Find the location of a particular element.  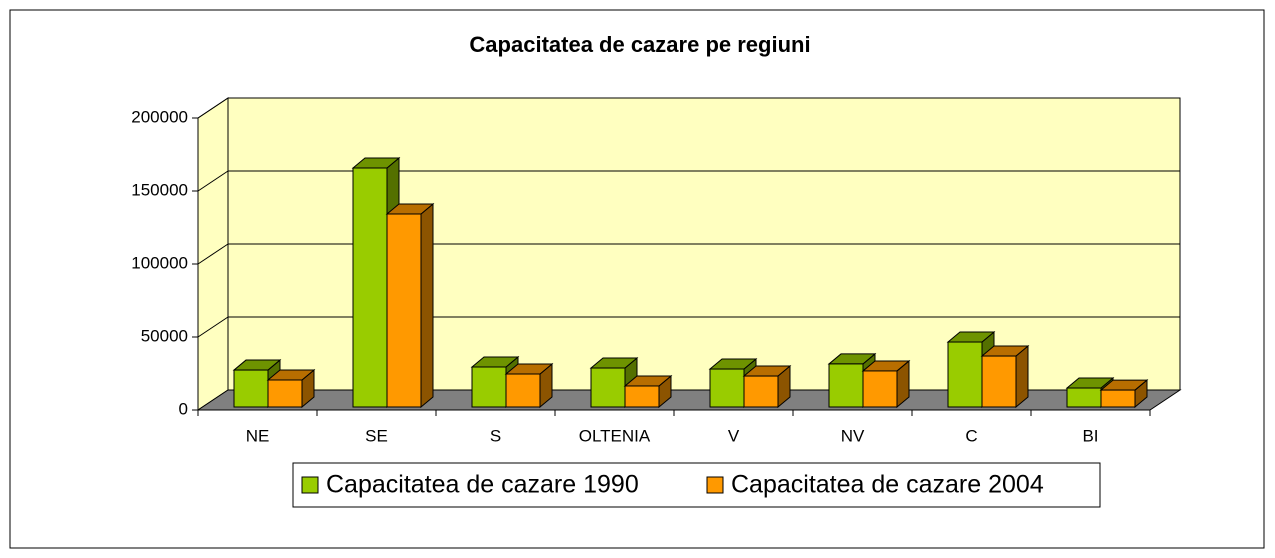

legend-label: Capacitatea de cazare 2004 is located at coordinates (887, 485).